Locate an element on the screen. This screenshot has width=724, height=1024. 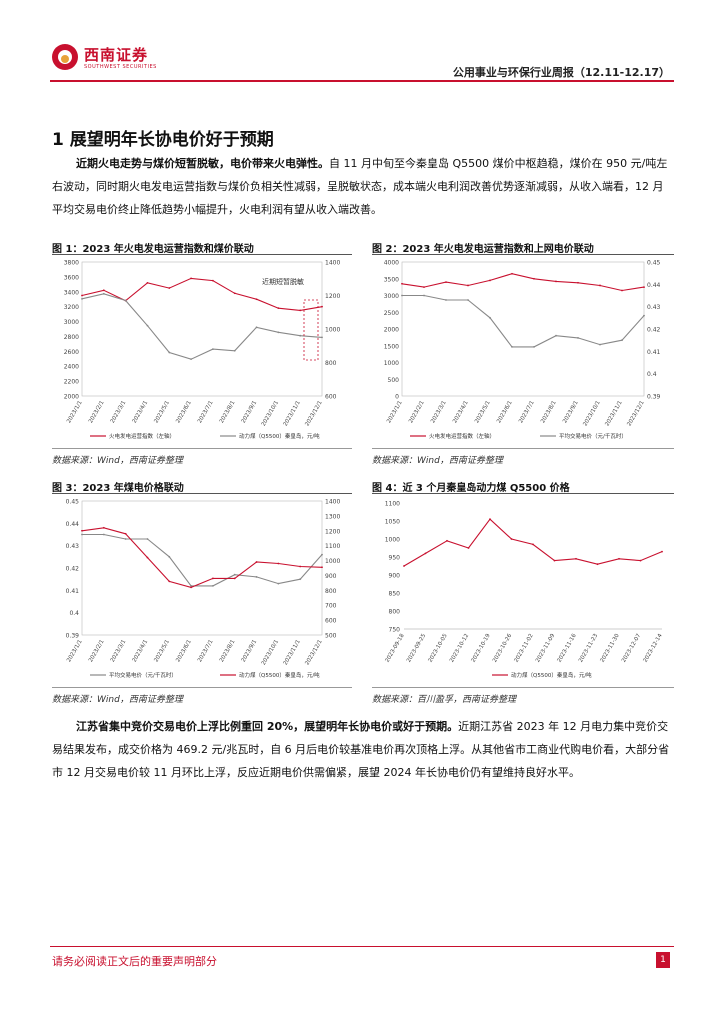
legend-label: 平均交易电价（元/千瓦时） is located at coordinates (143, 675).